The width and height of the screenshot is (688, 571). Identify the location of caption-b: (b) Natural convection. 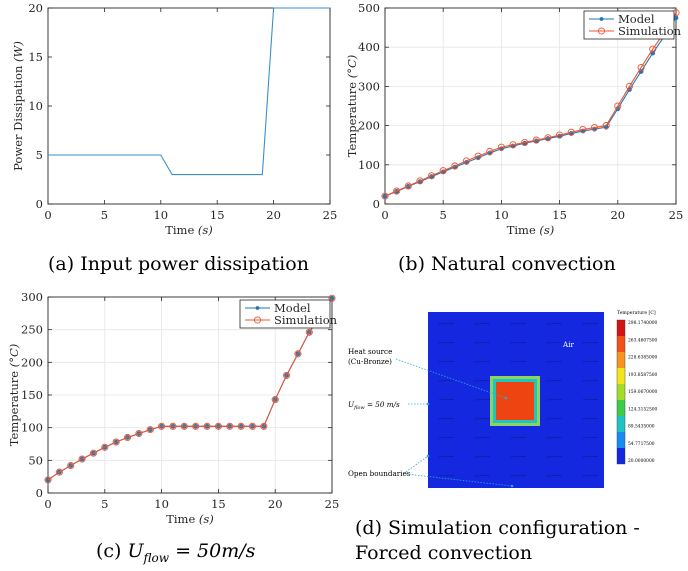
(507, 264).